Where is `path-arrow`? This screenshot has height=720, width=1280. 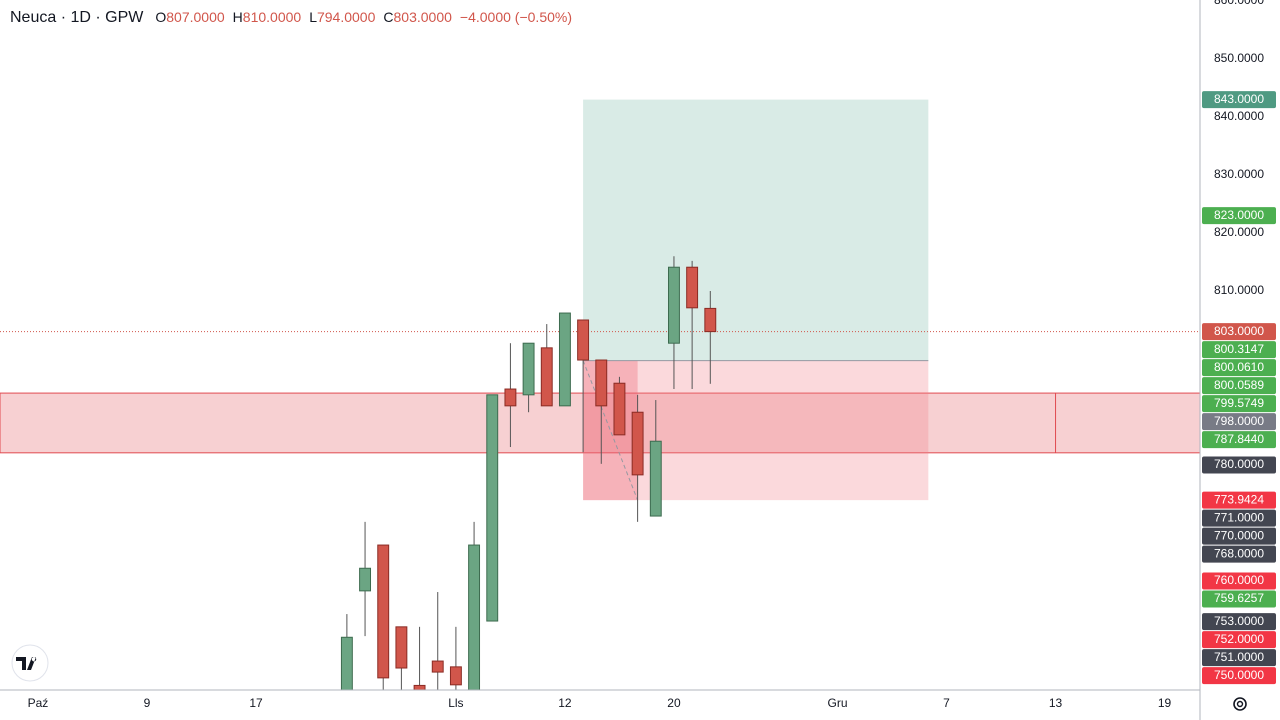
path-arrow is located at coordinates (610, 430).